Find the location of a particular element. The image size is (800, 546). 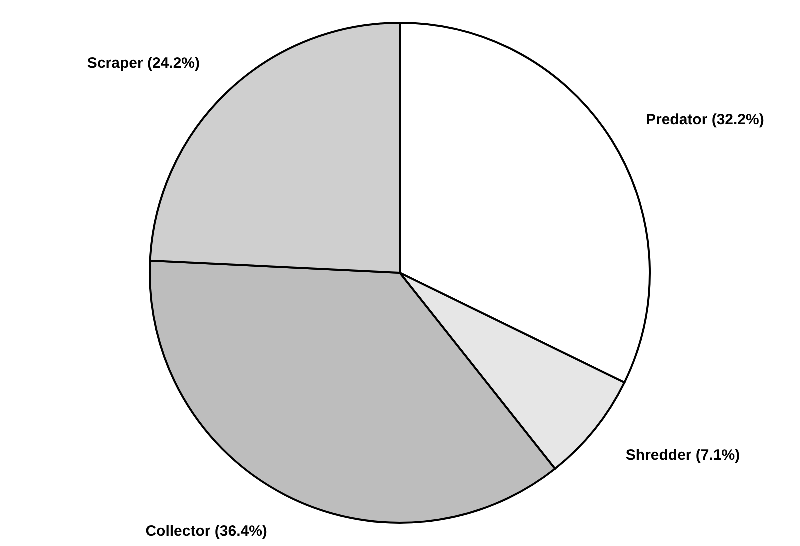

slice-label: Shredder (7.1%) is located at coordinates (683, 455).